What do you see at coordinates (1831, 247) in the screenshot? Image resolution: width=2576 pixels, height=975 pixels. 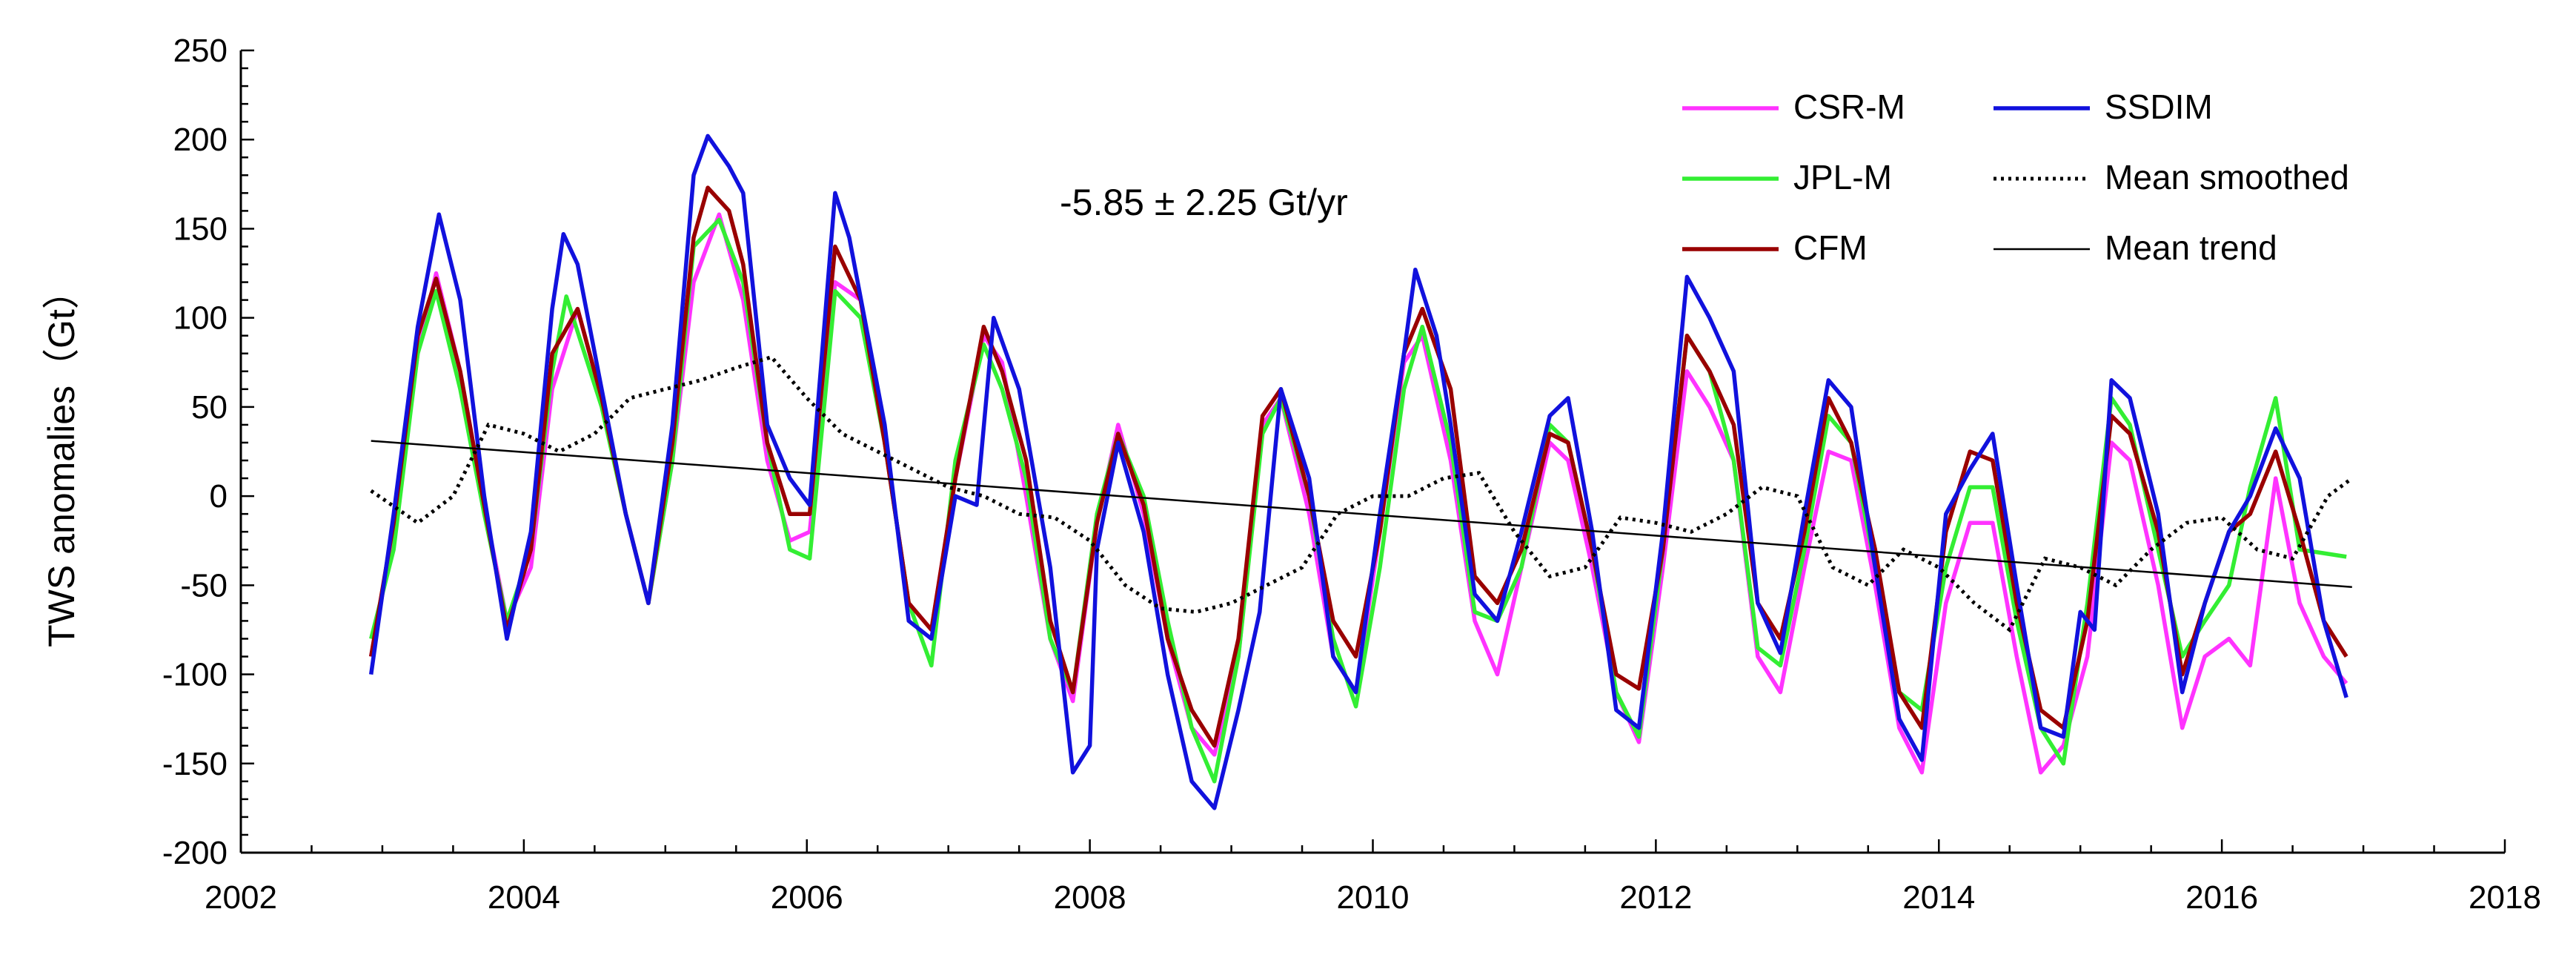 I see `legend-label-cfm: CFM` at bounding box center [1831, 247].